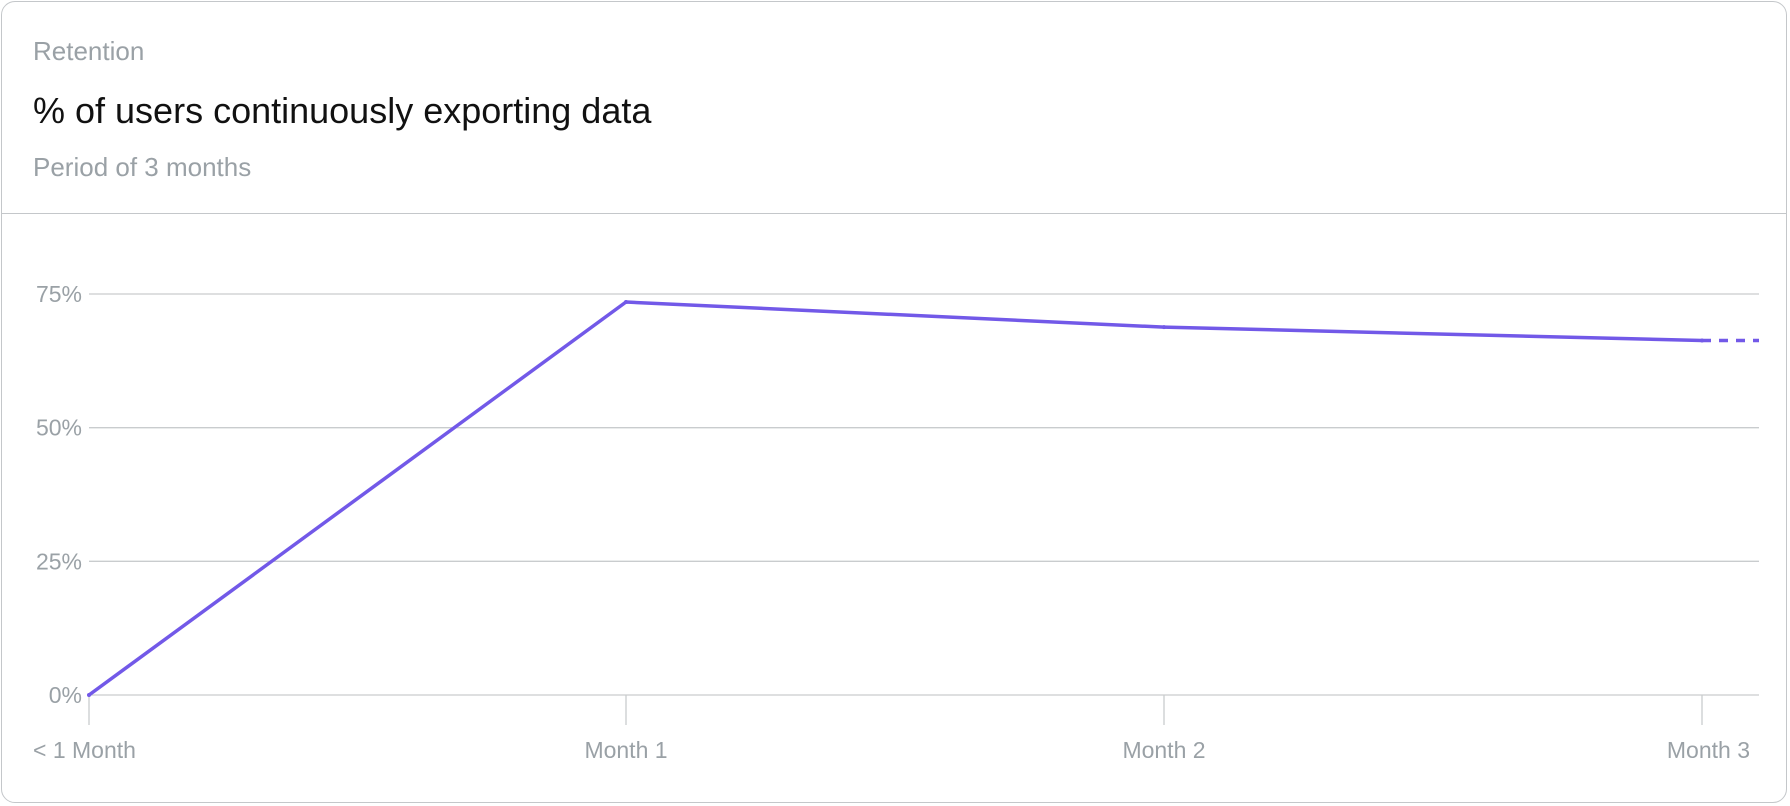 The width and height of the screenshot is (1790, 806). I want to click on y-tick-label: 0%, so click(65, 695).